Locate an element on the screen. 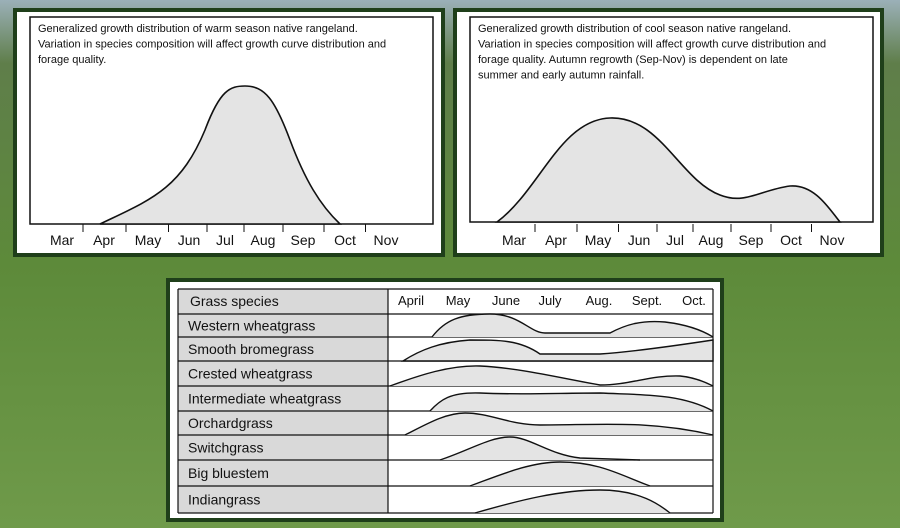 The width and height of the screenshot is (900, 528). warm-months: Mar Apr May Jun Jul Aug Sep Oct Nov is located at coordinates (224, 236).